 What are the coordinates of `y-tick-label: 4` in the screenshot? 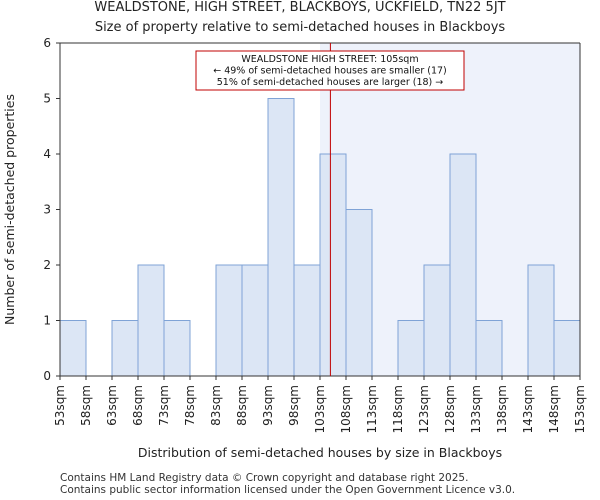 It's located at (47, 154).